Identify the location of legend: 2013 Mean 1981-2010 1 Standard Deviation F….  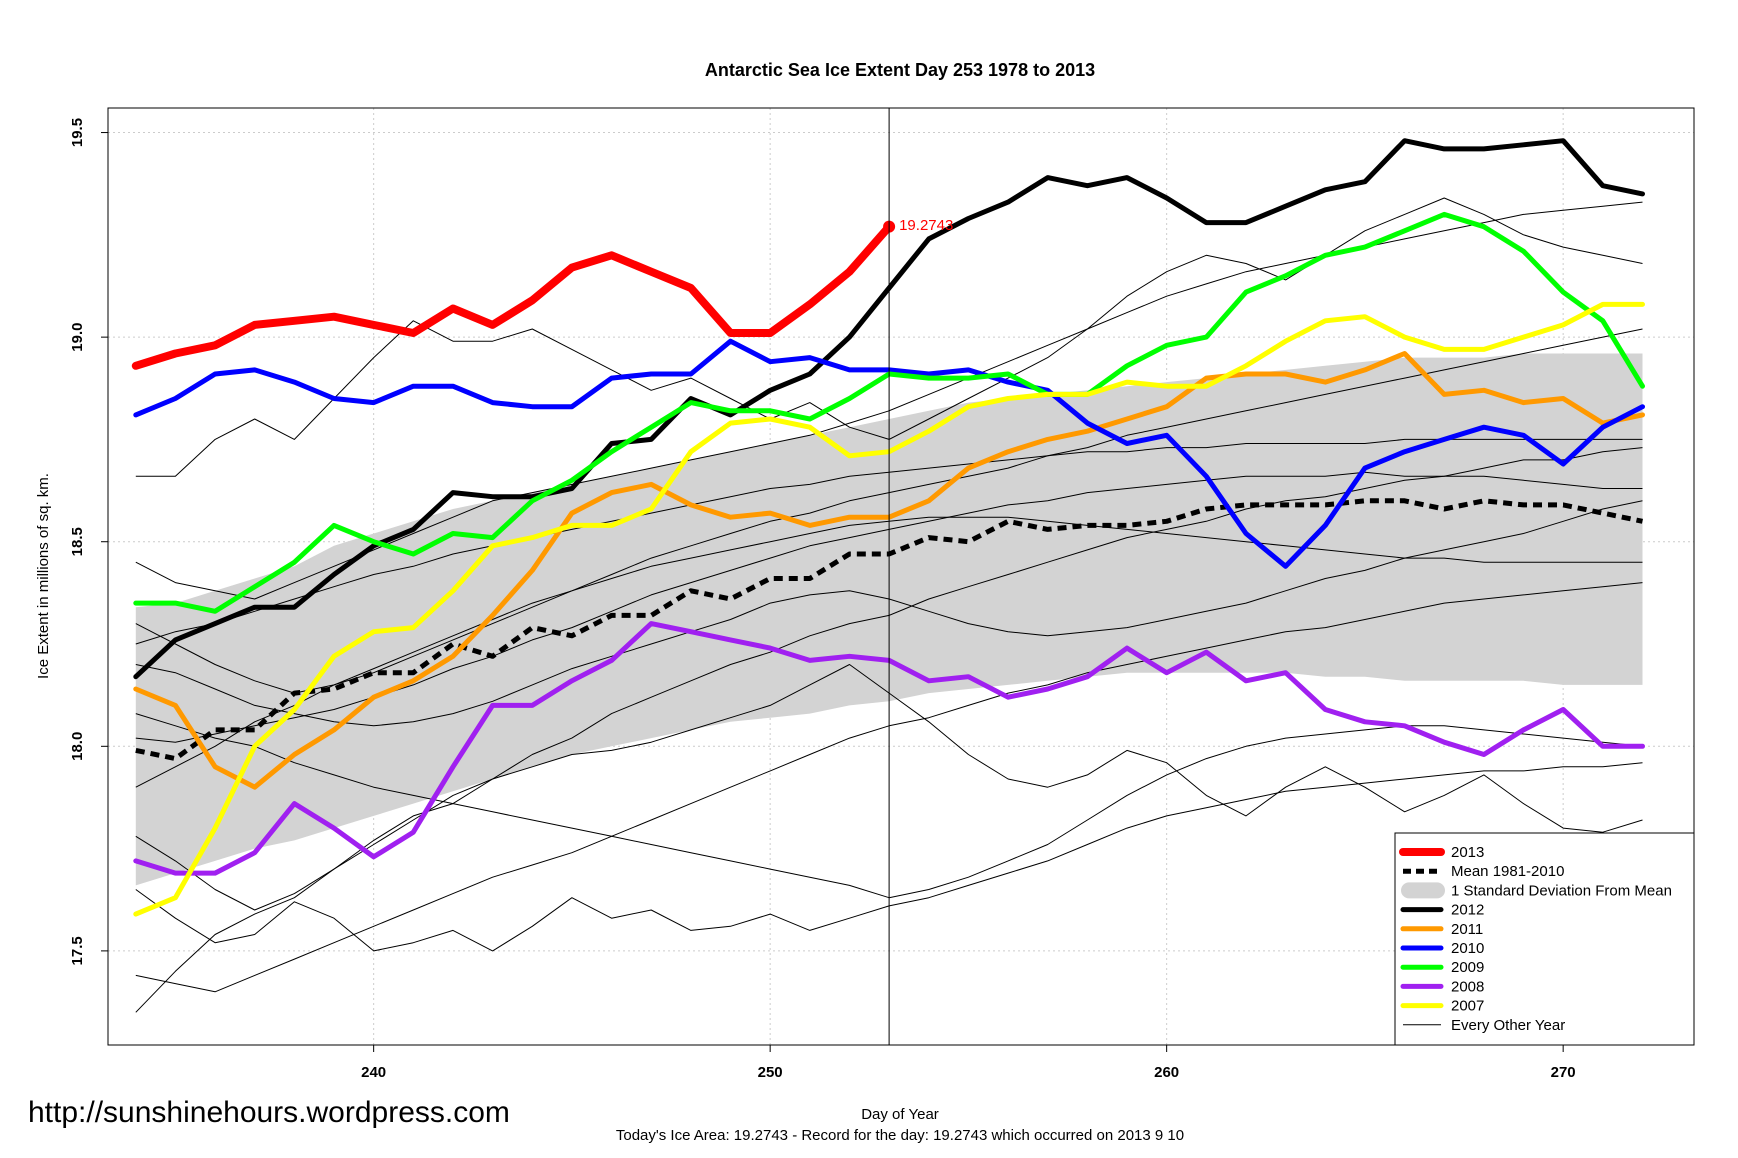
(1544, 939).